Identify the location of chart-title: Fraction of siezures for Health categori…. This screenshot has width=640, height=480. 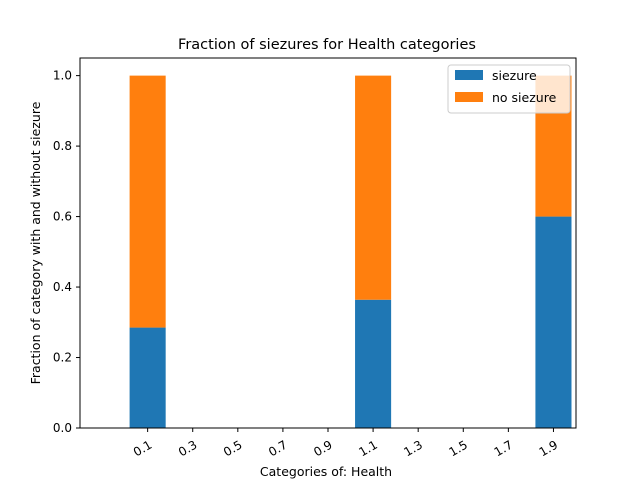
(327, 45).